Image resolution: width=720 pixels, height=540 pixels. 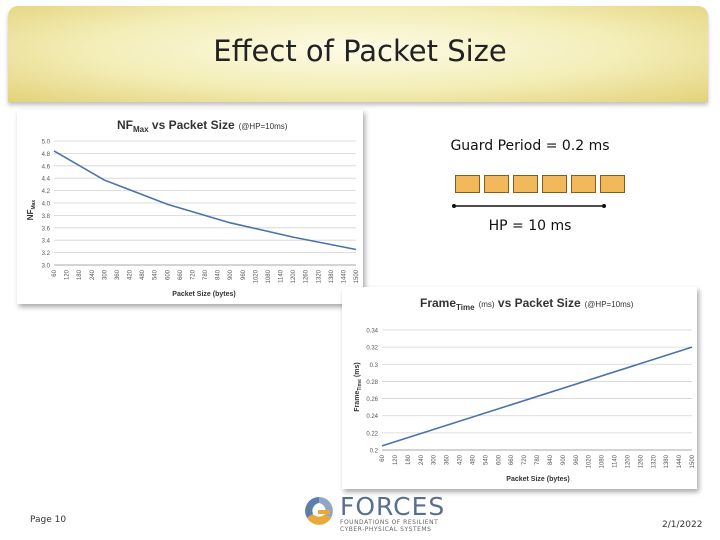 I want to click on frametime-ylabel: FrameTime (ms), so click(x=358, y=386).